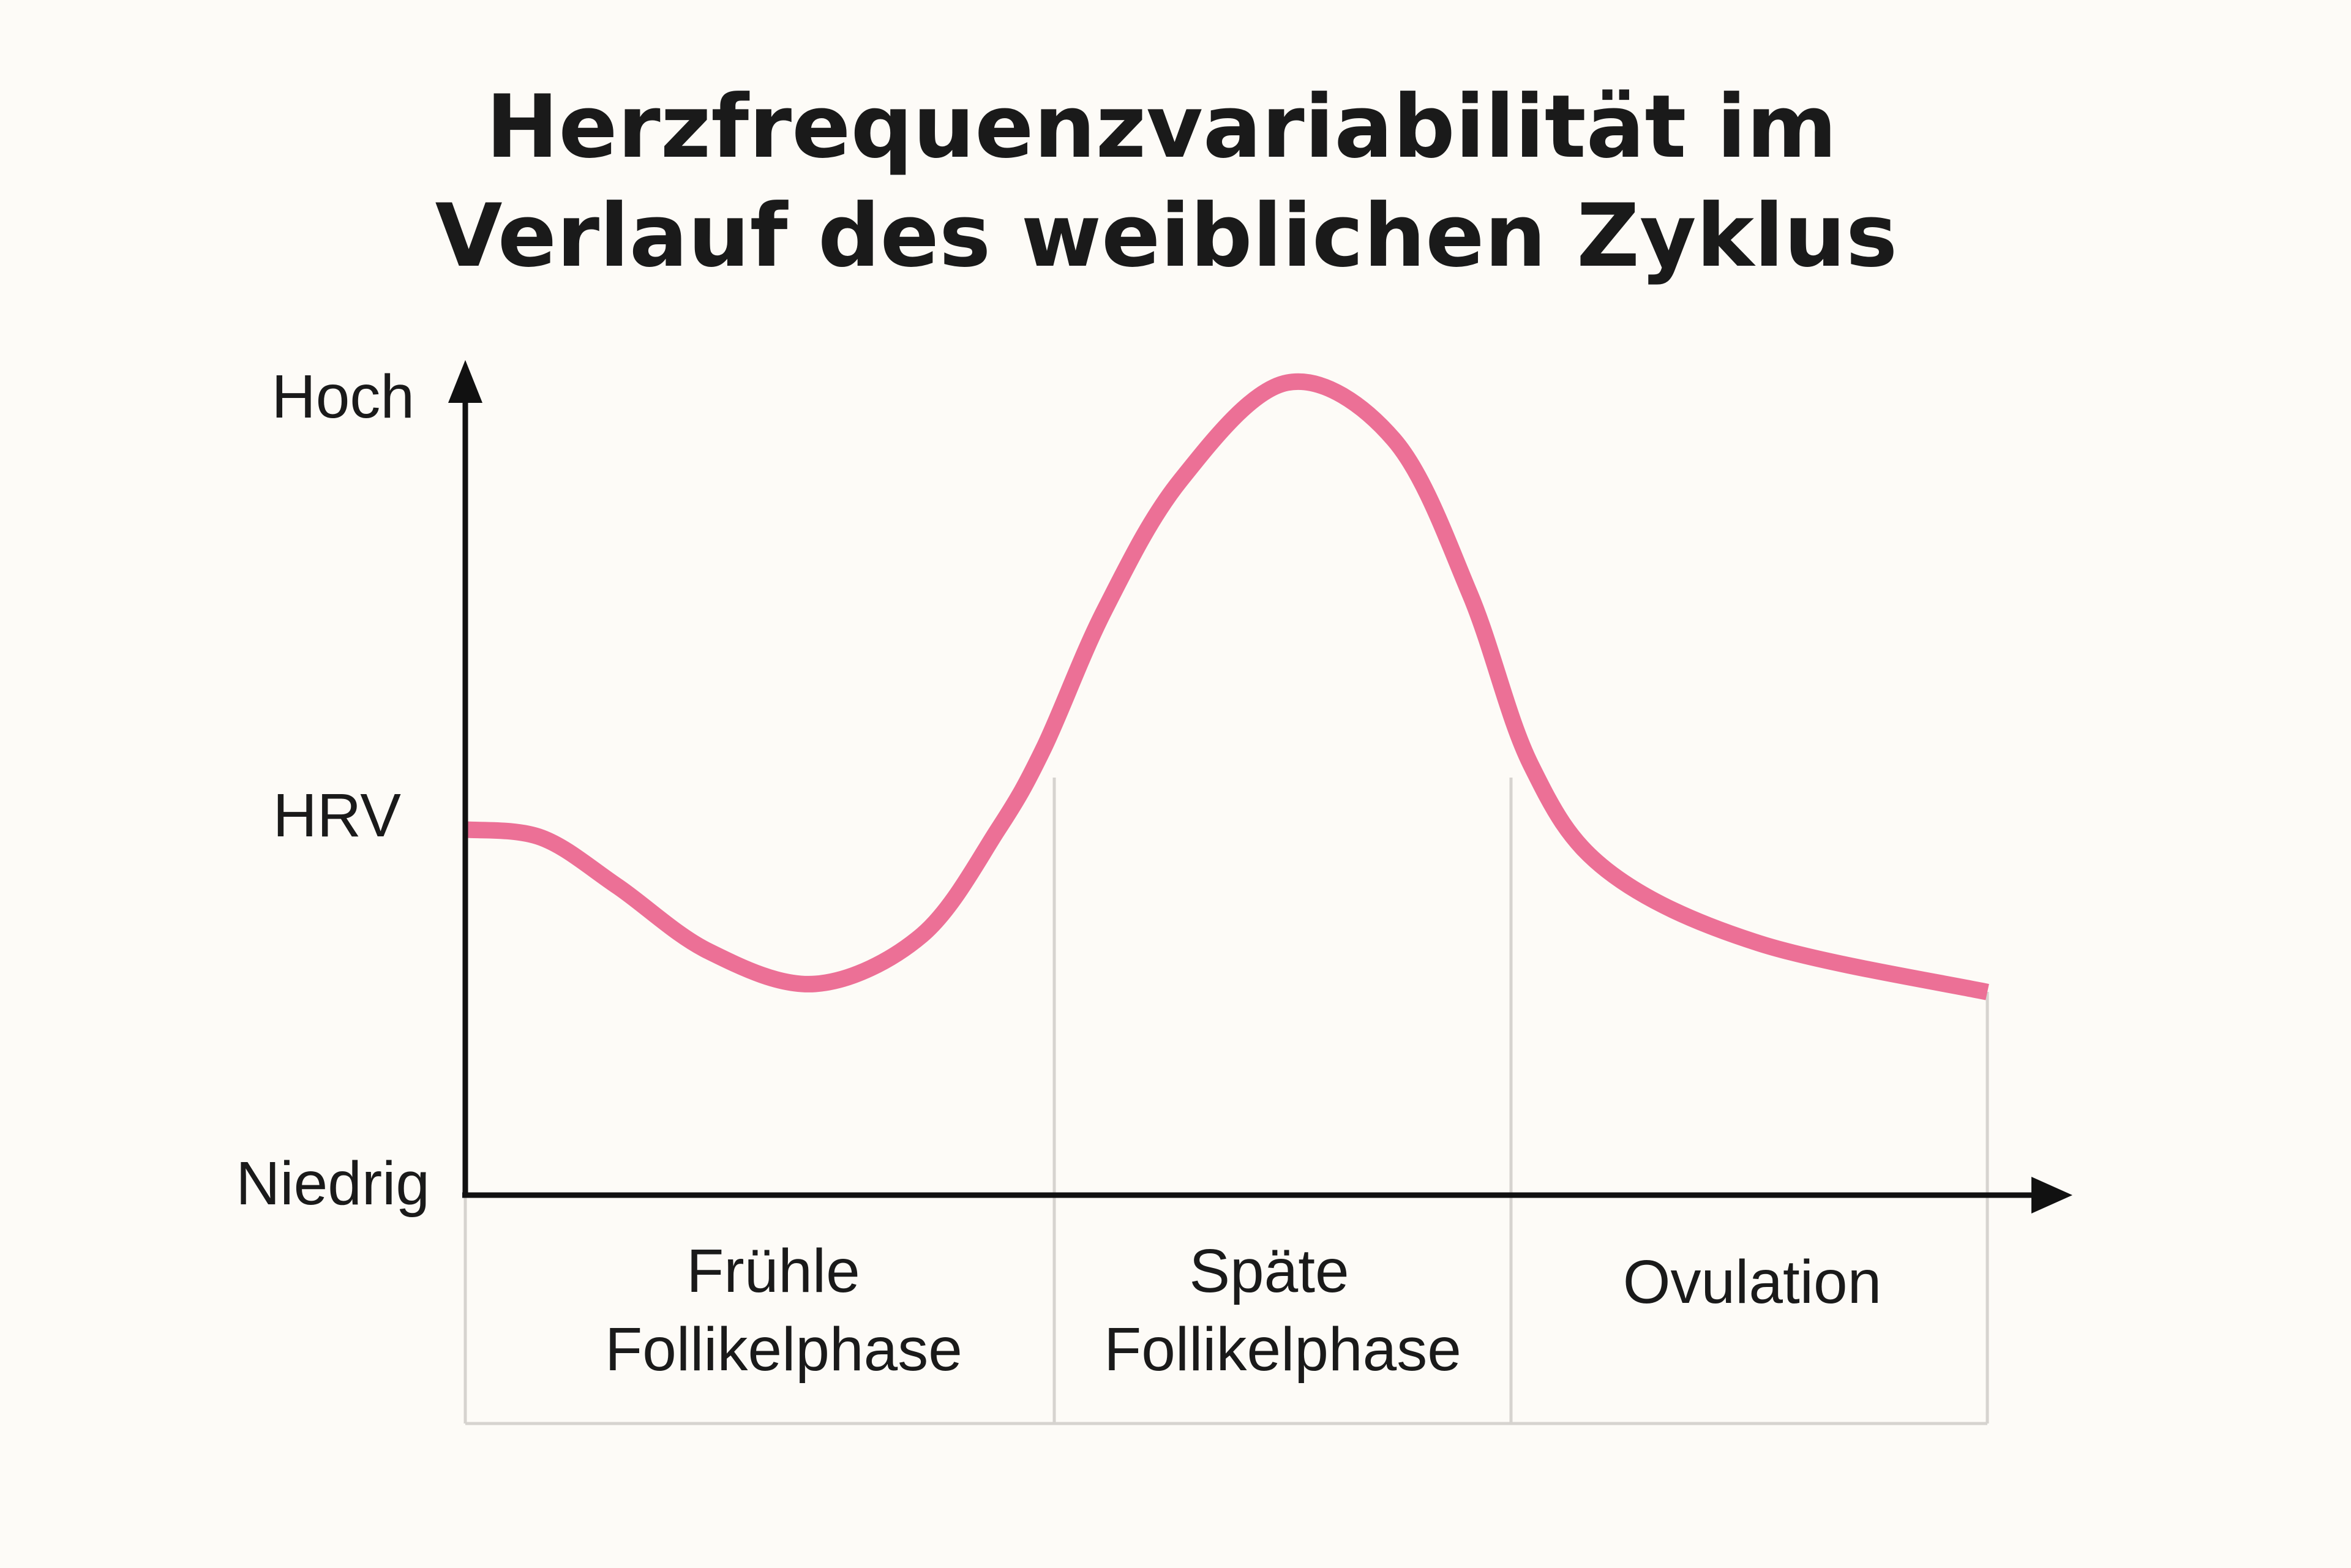 The image size is (2351, 1568). I want to click on chart-title-line-1: Herzfrequenzvariabilität im, so click(1161, 128).